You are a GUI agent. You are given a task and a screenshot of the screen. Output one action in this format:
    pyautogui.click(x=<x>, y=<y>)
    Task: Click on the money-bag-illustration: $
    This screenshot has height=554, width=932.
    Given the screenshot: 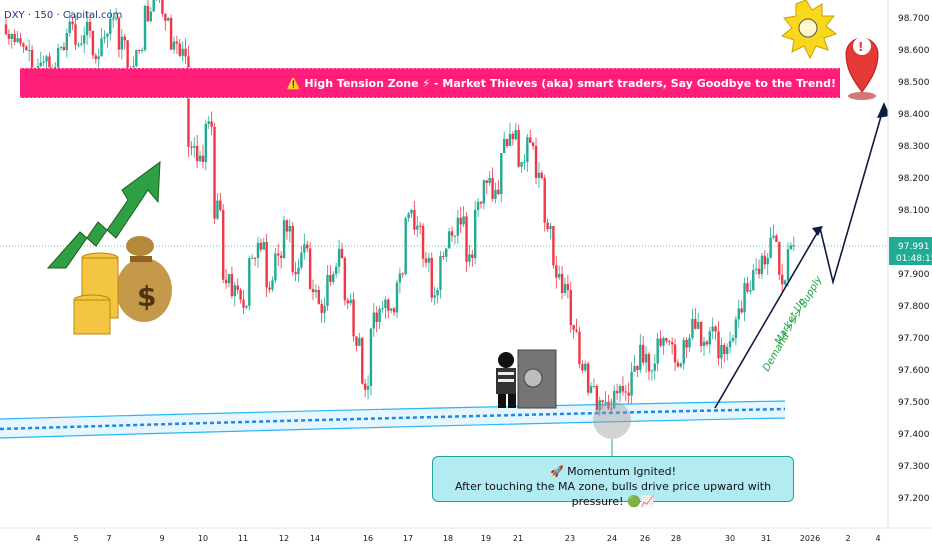 What is the action you would take?
    pyautogui.click(x=109, y=247)
    